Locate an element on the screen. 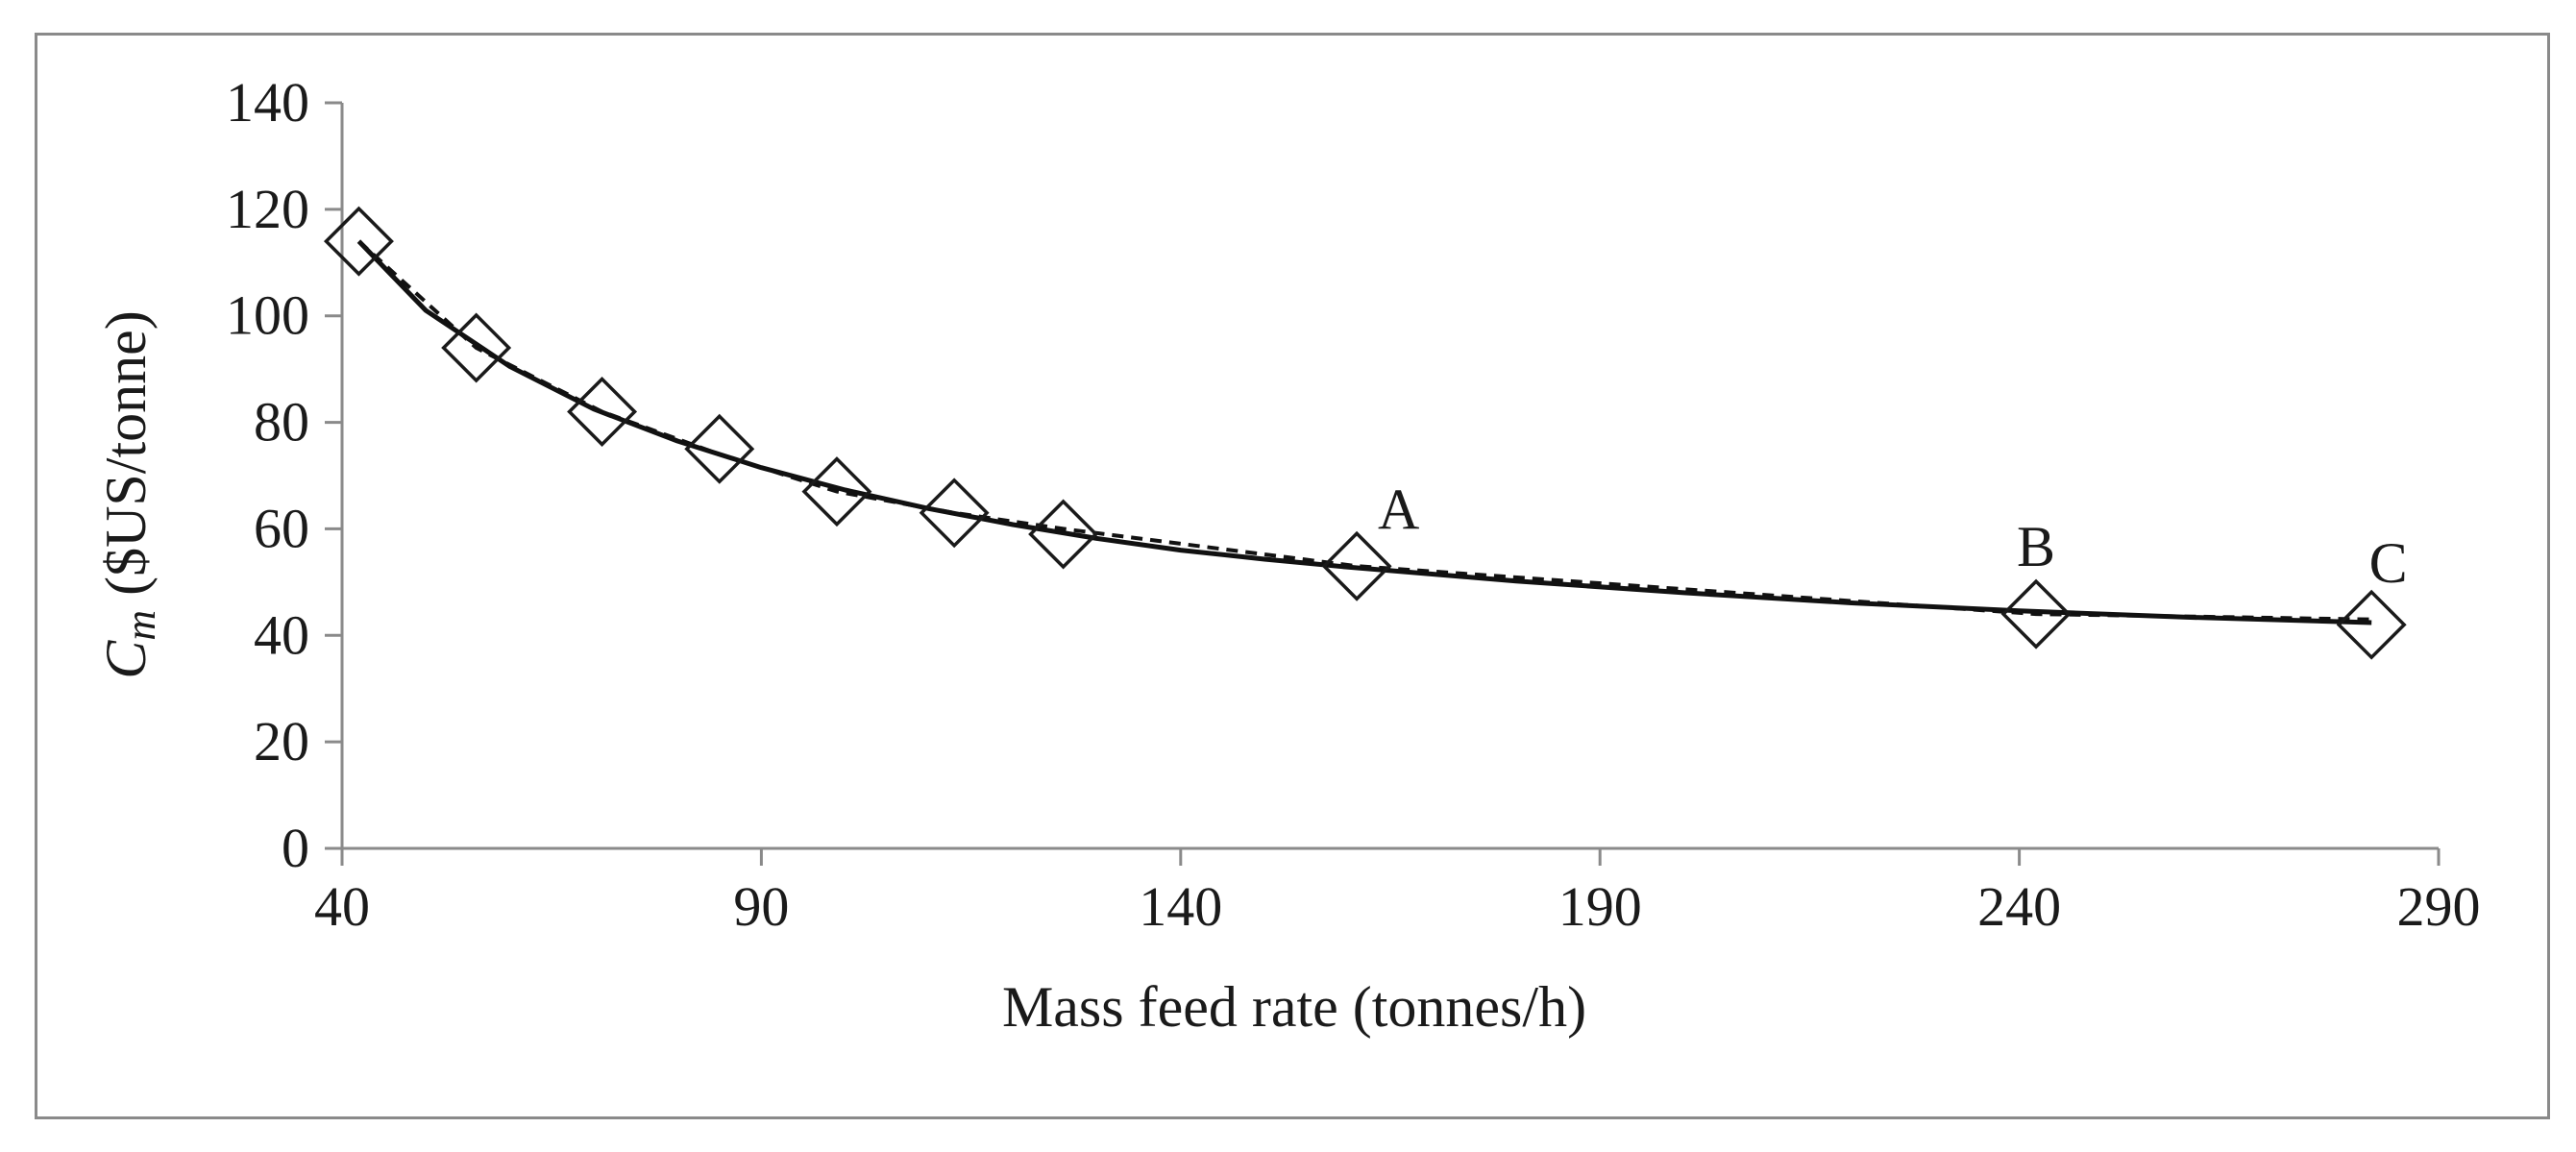 The height and width of the screenshot is (1152, 2576). x-tick-label-140: 140 is located at coordinates (1180, 906).